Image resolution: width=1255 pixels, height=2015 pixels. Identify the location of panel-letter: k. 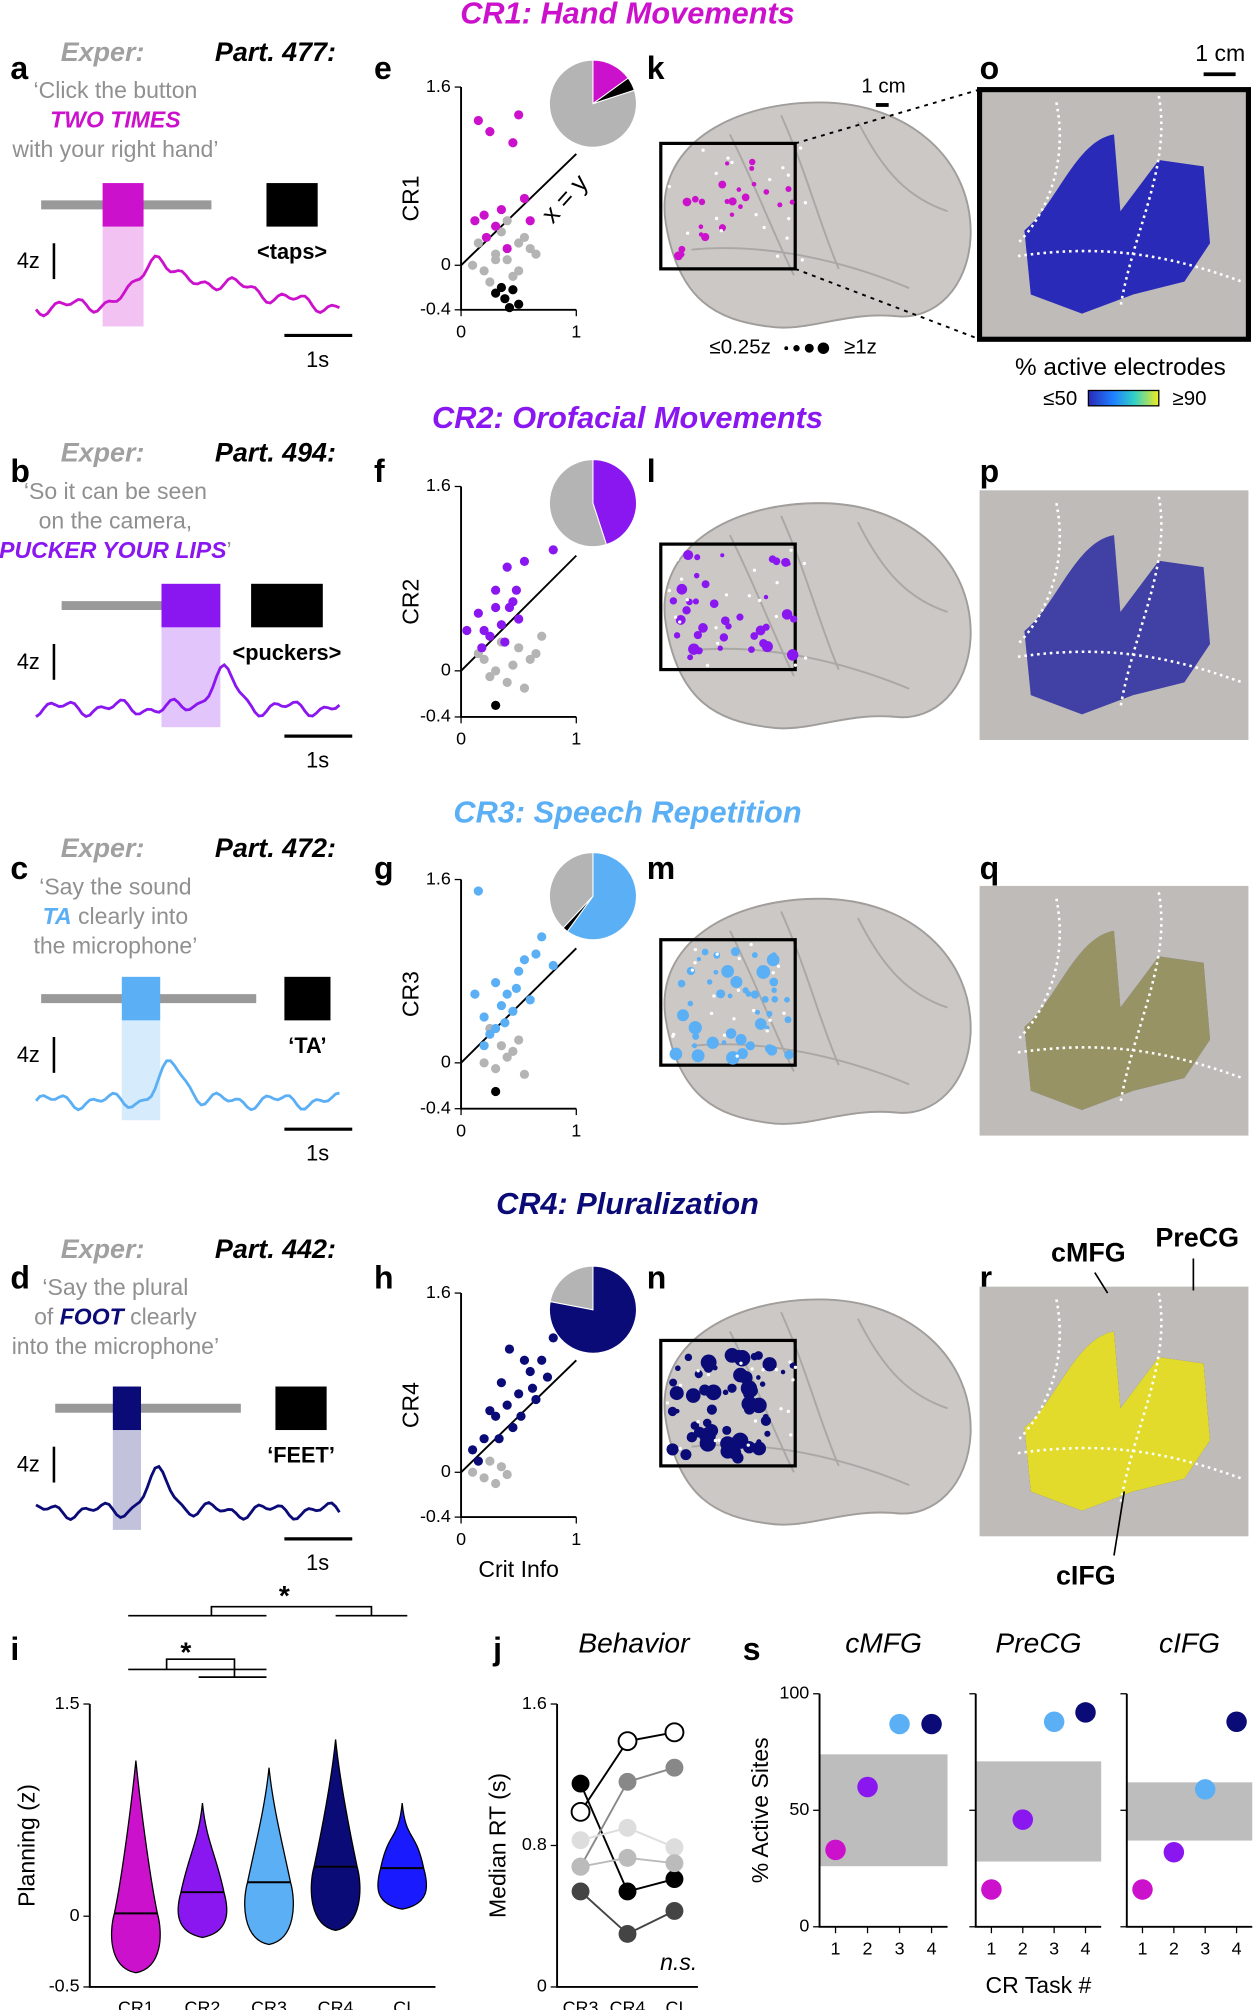
(656, 68).